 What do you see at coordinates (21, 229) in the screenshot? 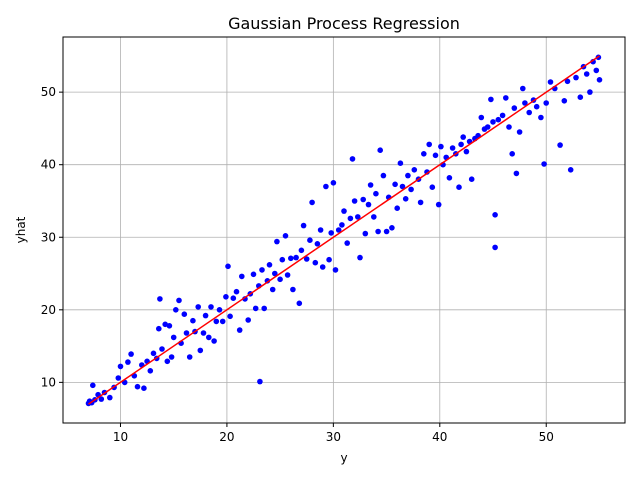
I see `y-axis-label: yhat` at bounding box center [21, 229].